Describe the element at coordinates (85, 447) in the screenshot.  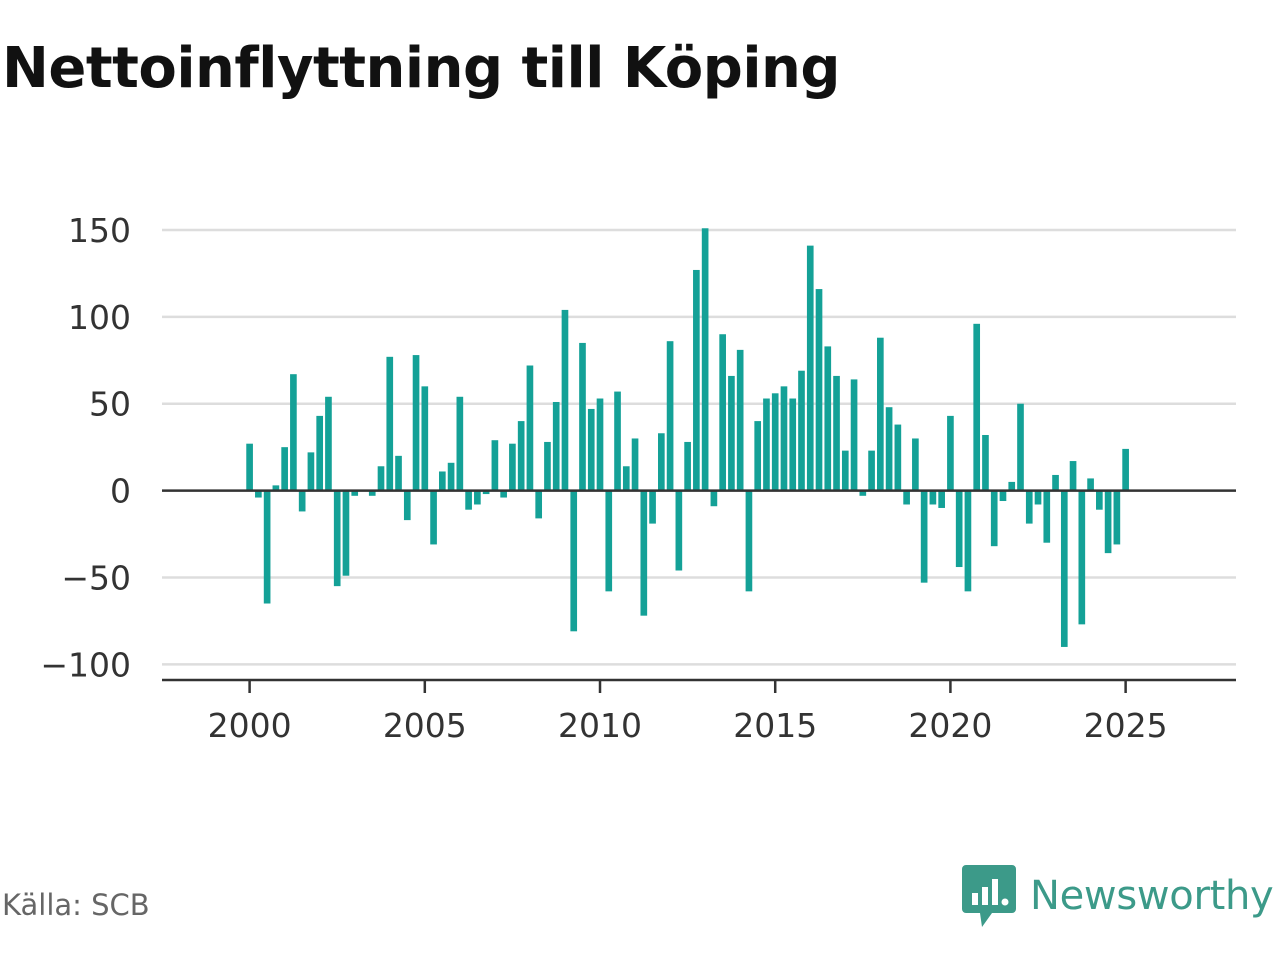
I see `y-axis-tick-labels: 150 100 50 0 −50 −100` at that location.